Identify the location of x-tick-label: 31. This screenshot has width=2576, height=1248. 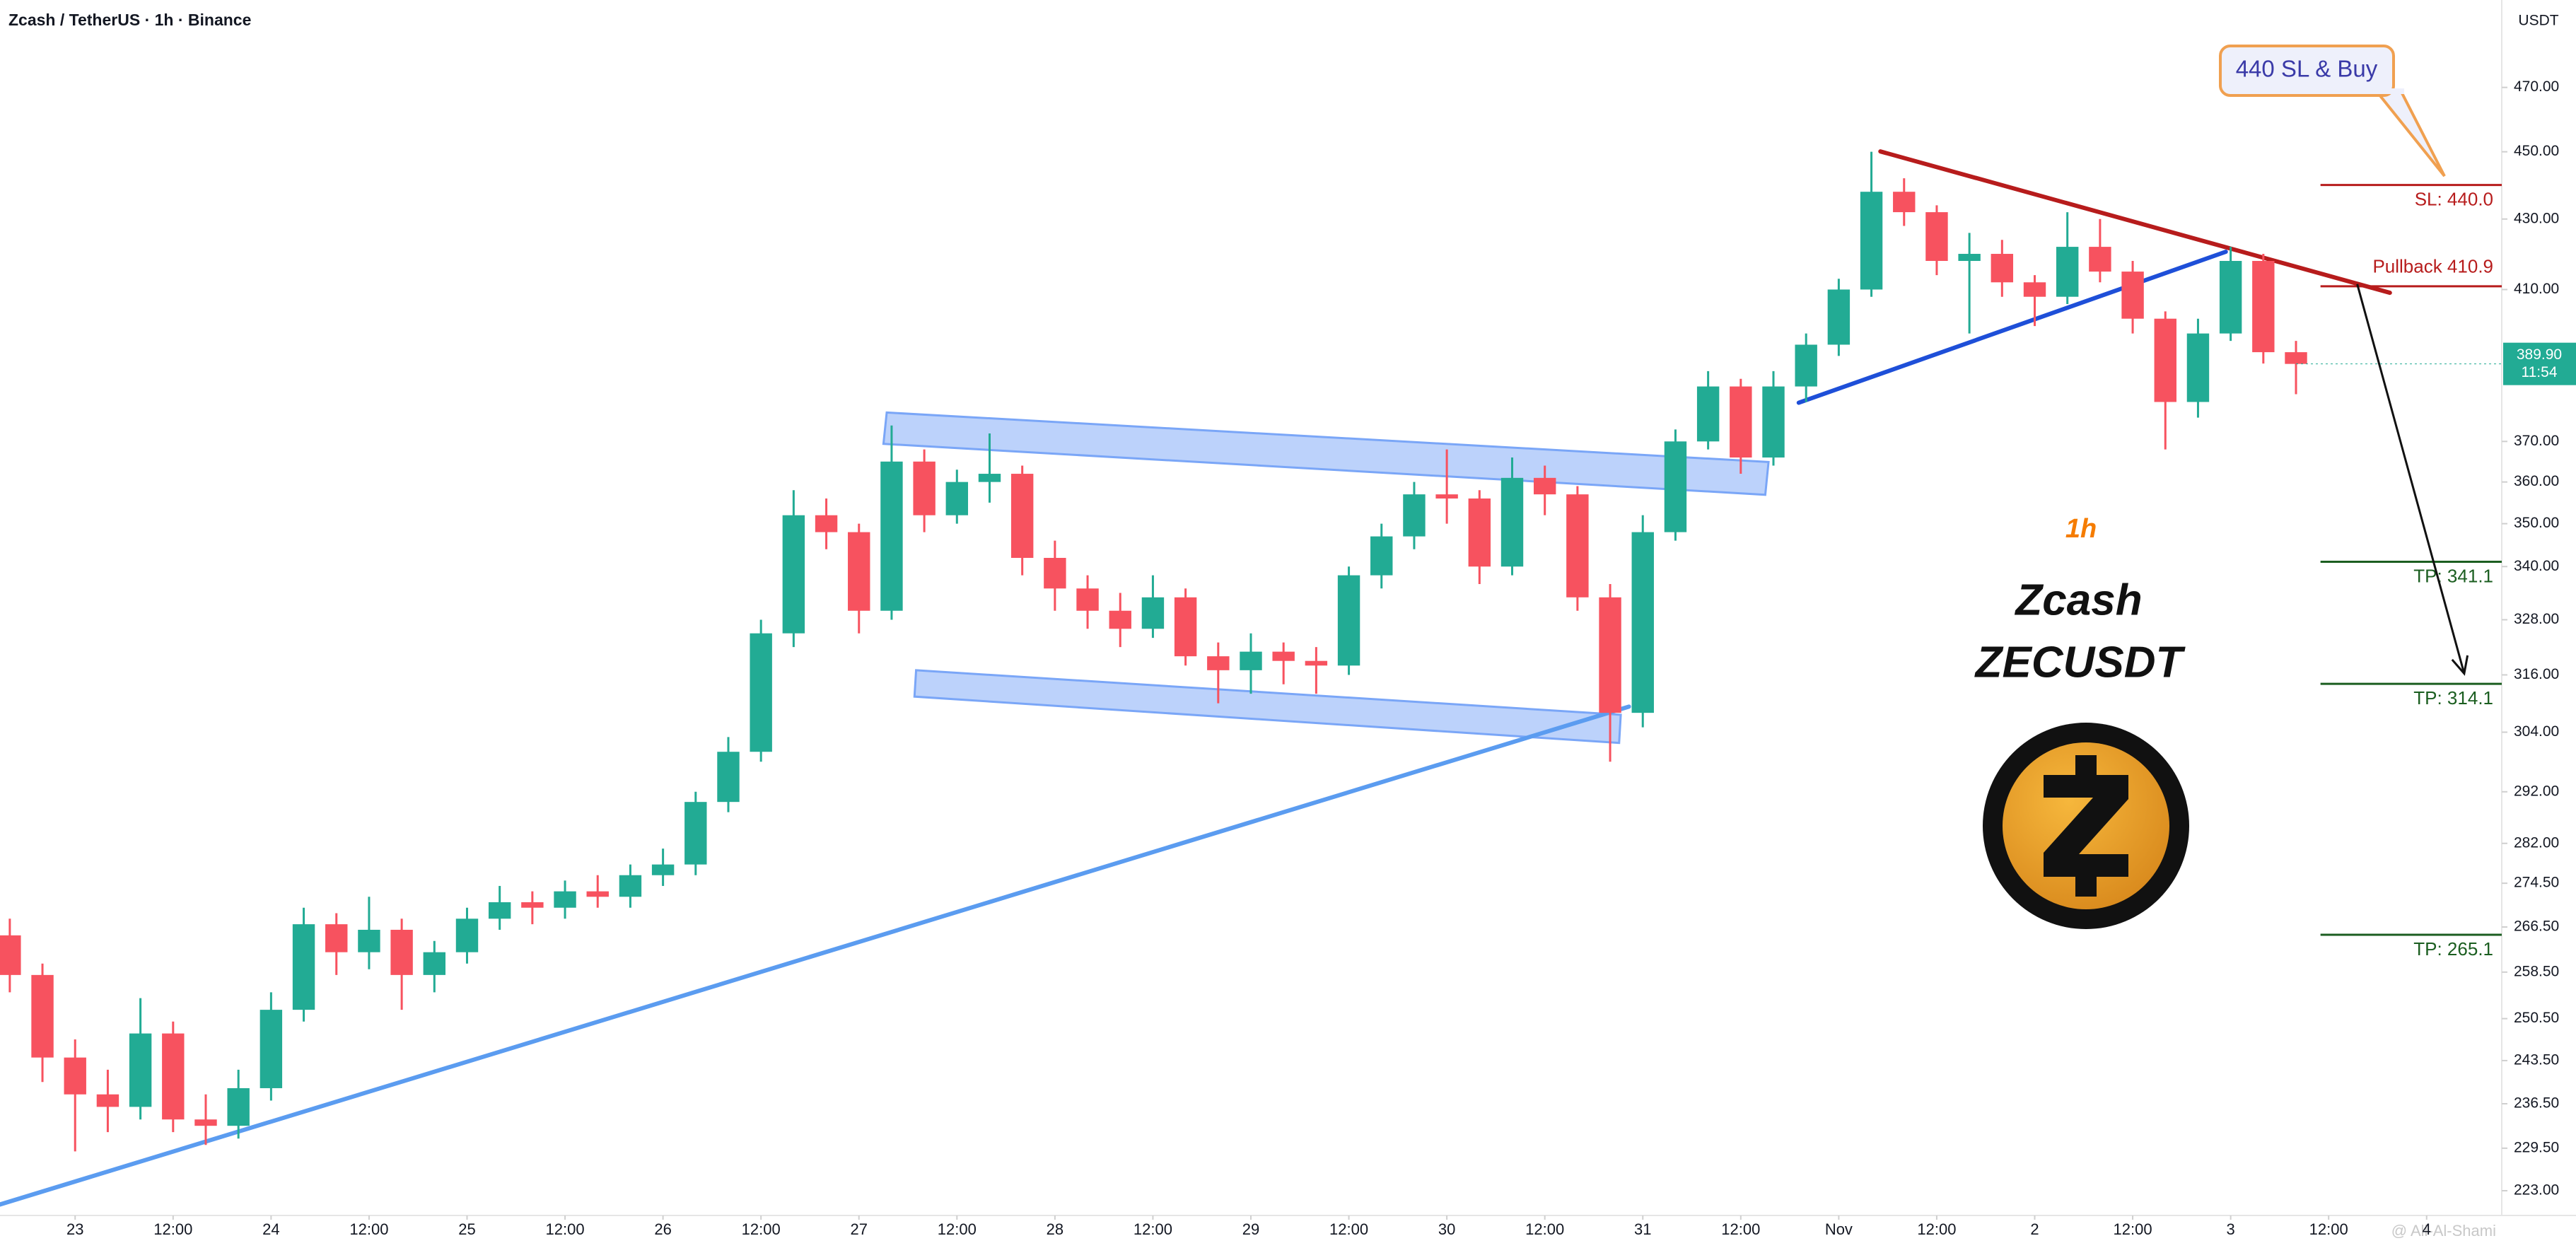
(1642, 1229).